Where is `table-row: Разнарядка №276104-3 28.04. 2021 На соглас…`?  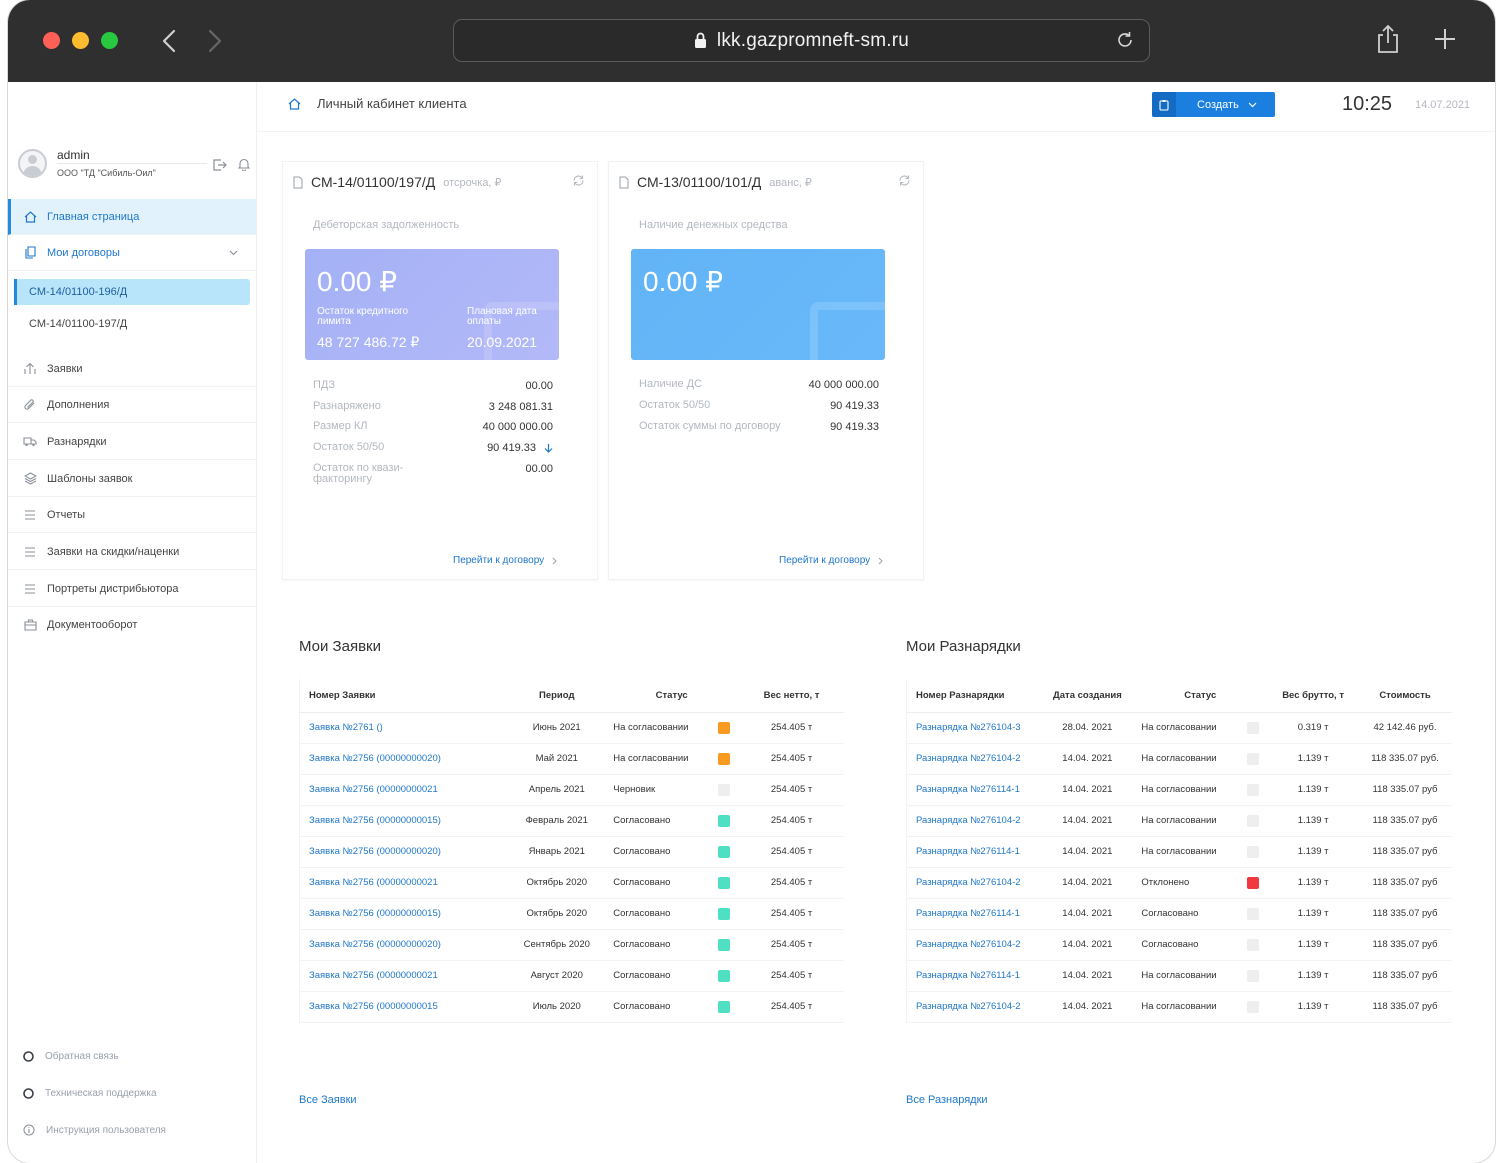
table-row: Разнарядка №276104-3 28.04. 2021 На соглас… is located at coordinates (1179, 728).